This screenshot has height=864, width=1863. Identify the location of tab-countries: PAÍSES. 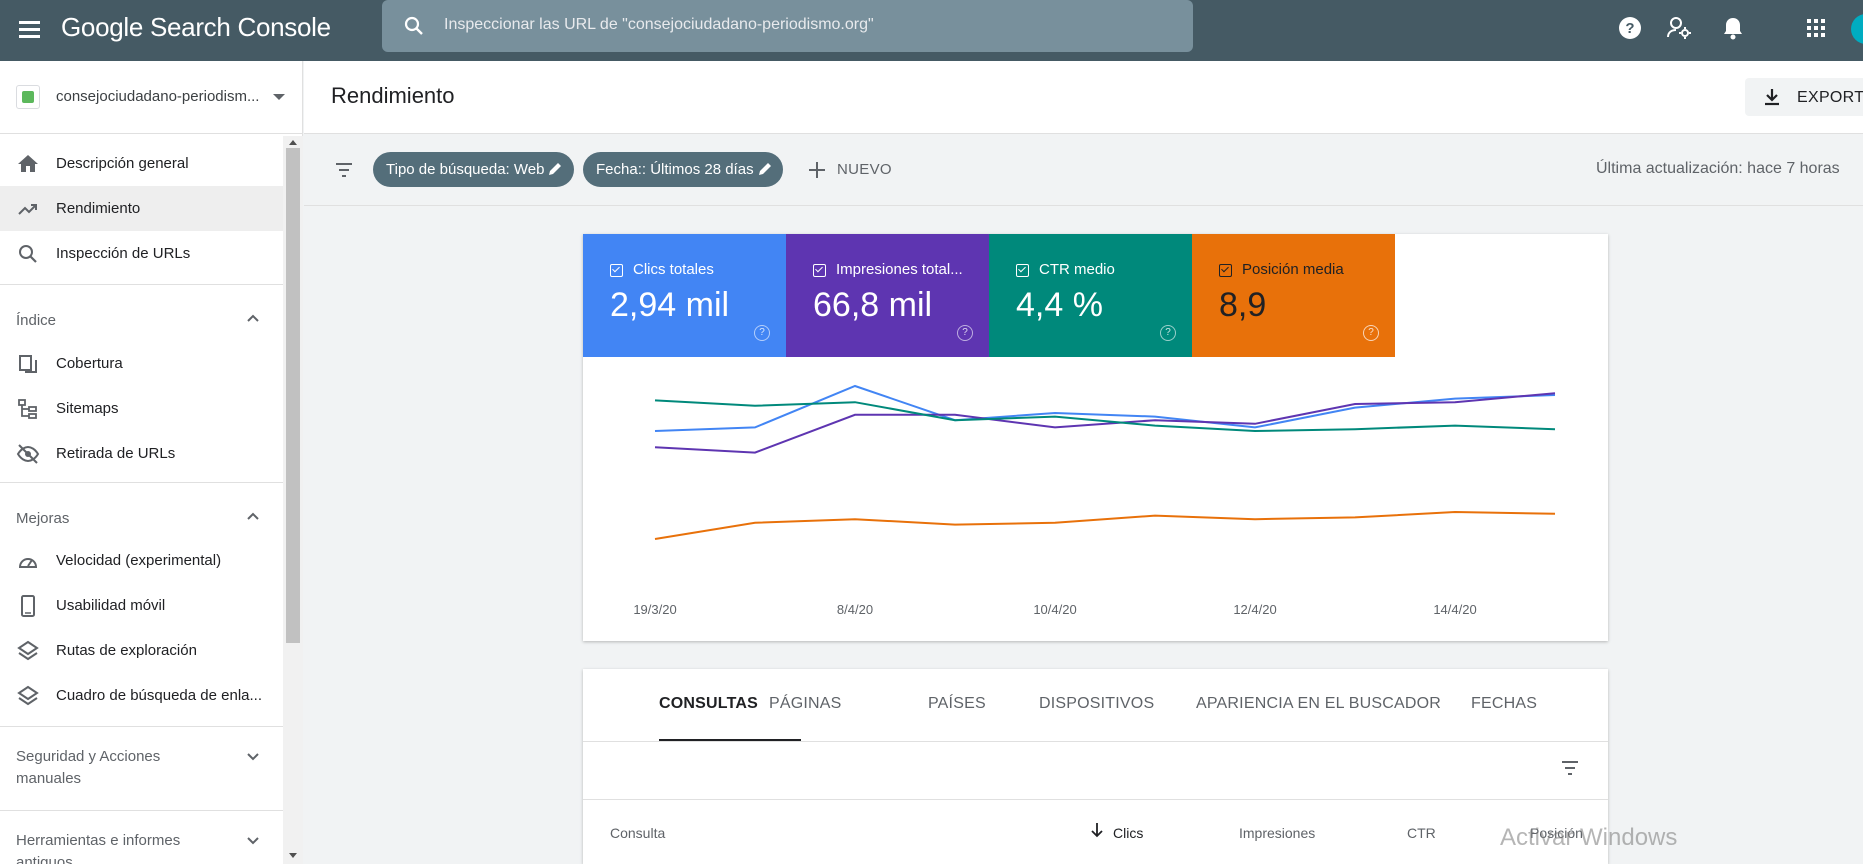
(958, 705).